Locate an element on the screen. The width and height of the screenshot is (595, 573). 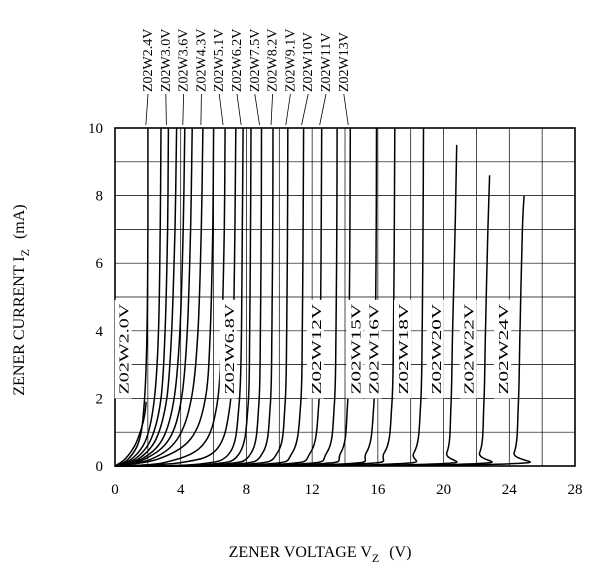
curve-z02w5-1v is located at coordinates (170, 297).